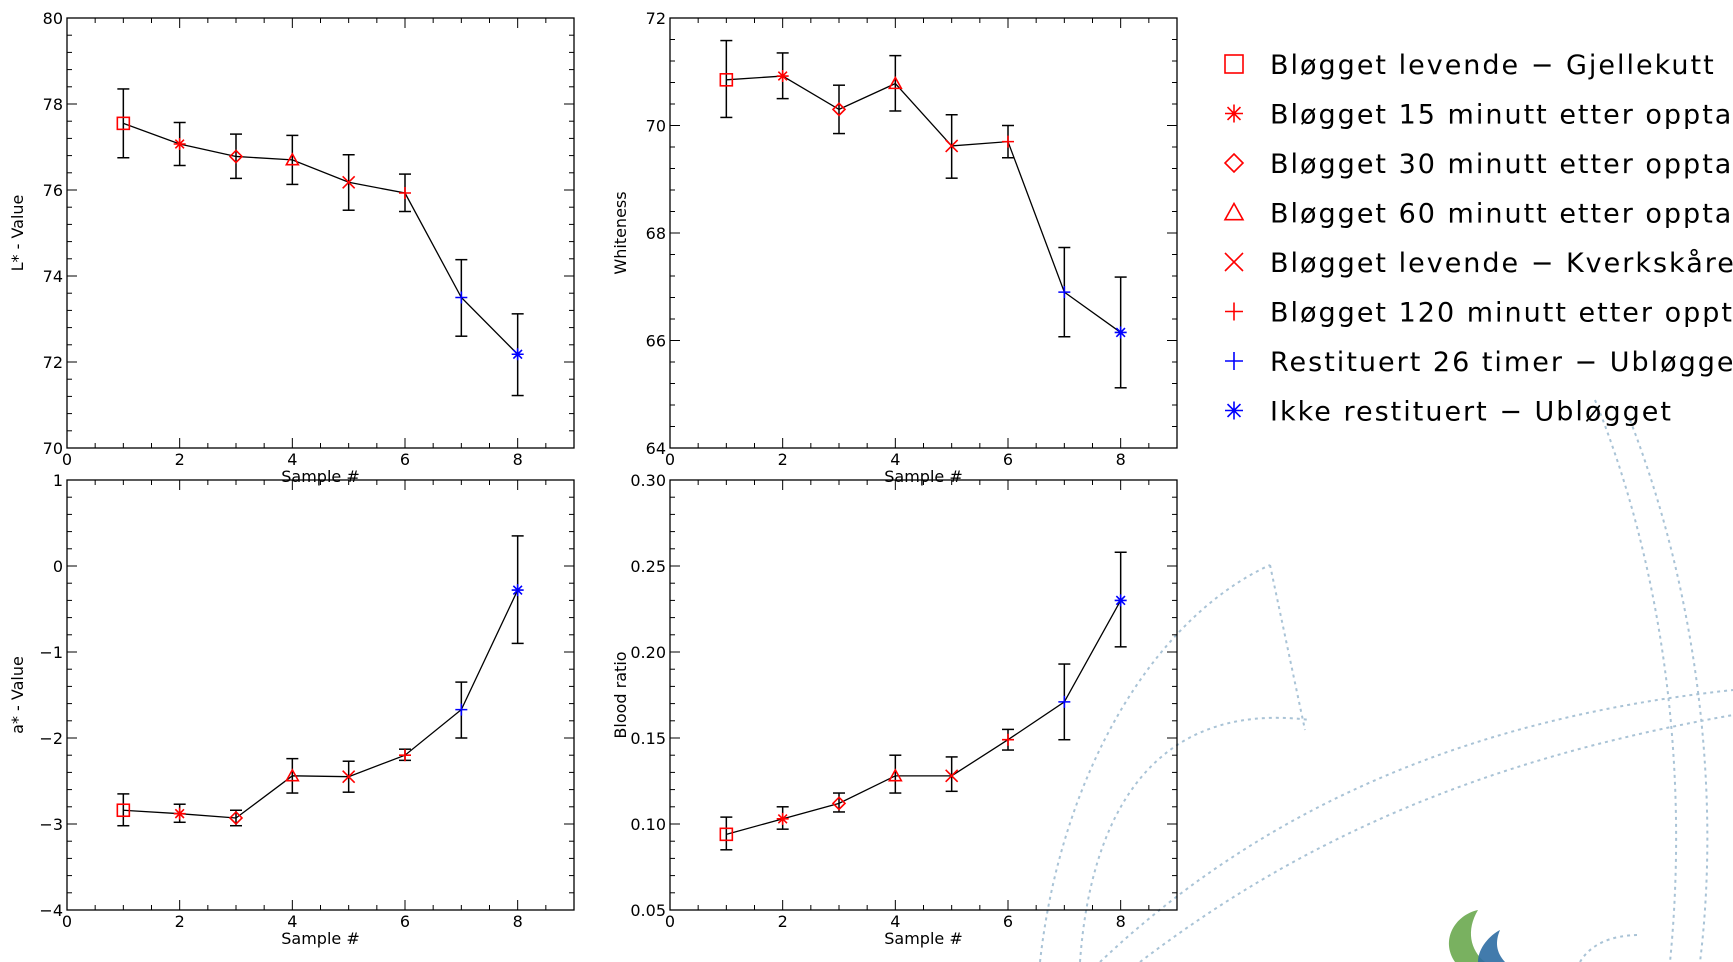 The image size is (1733, 962). What do you see at coordinates (648, 824) in the screenshot?
I see `y-tick-label: 0.10` at bounding box center [648, 824].